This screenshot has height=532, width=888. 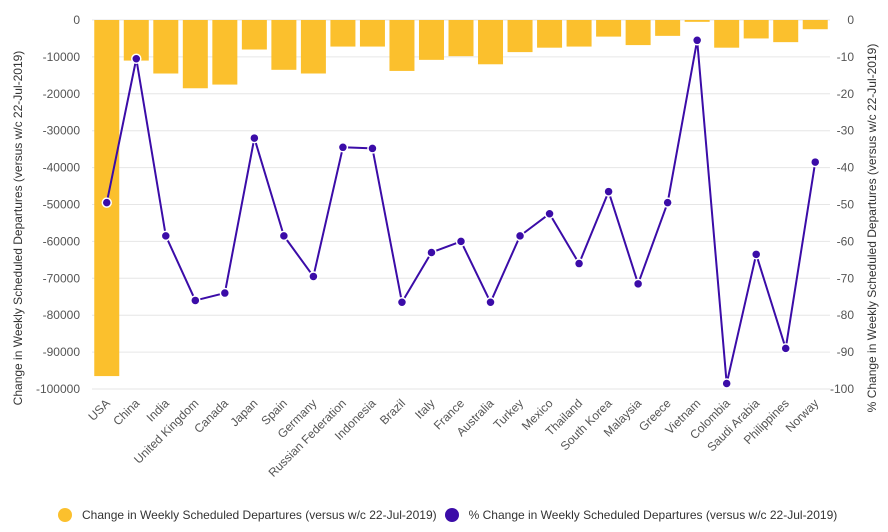 I want to click on right-tick-label: -70, so click(x=846, y=278).